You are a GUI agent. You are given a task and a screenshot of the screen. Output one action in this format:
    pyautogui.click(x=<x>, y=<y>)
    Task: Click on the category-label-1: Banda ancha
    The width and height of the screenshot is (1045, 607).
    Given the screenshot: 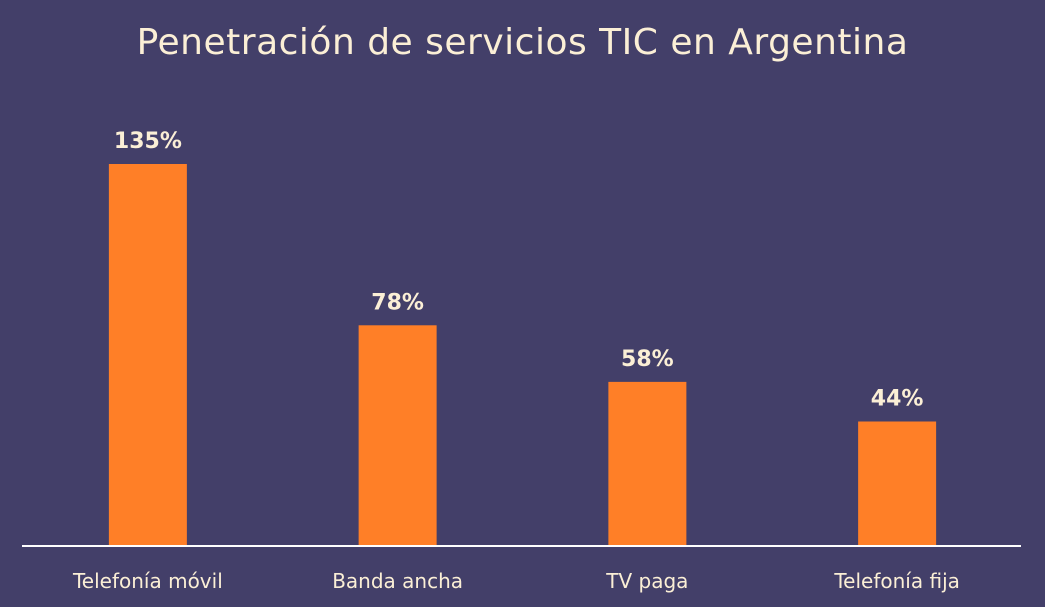 What is the action you would take?
    pyautogui.click(x=397, y=581)
    